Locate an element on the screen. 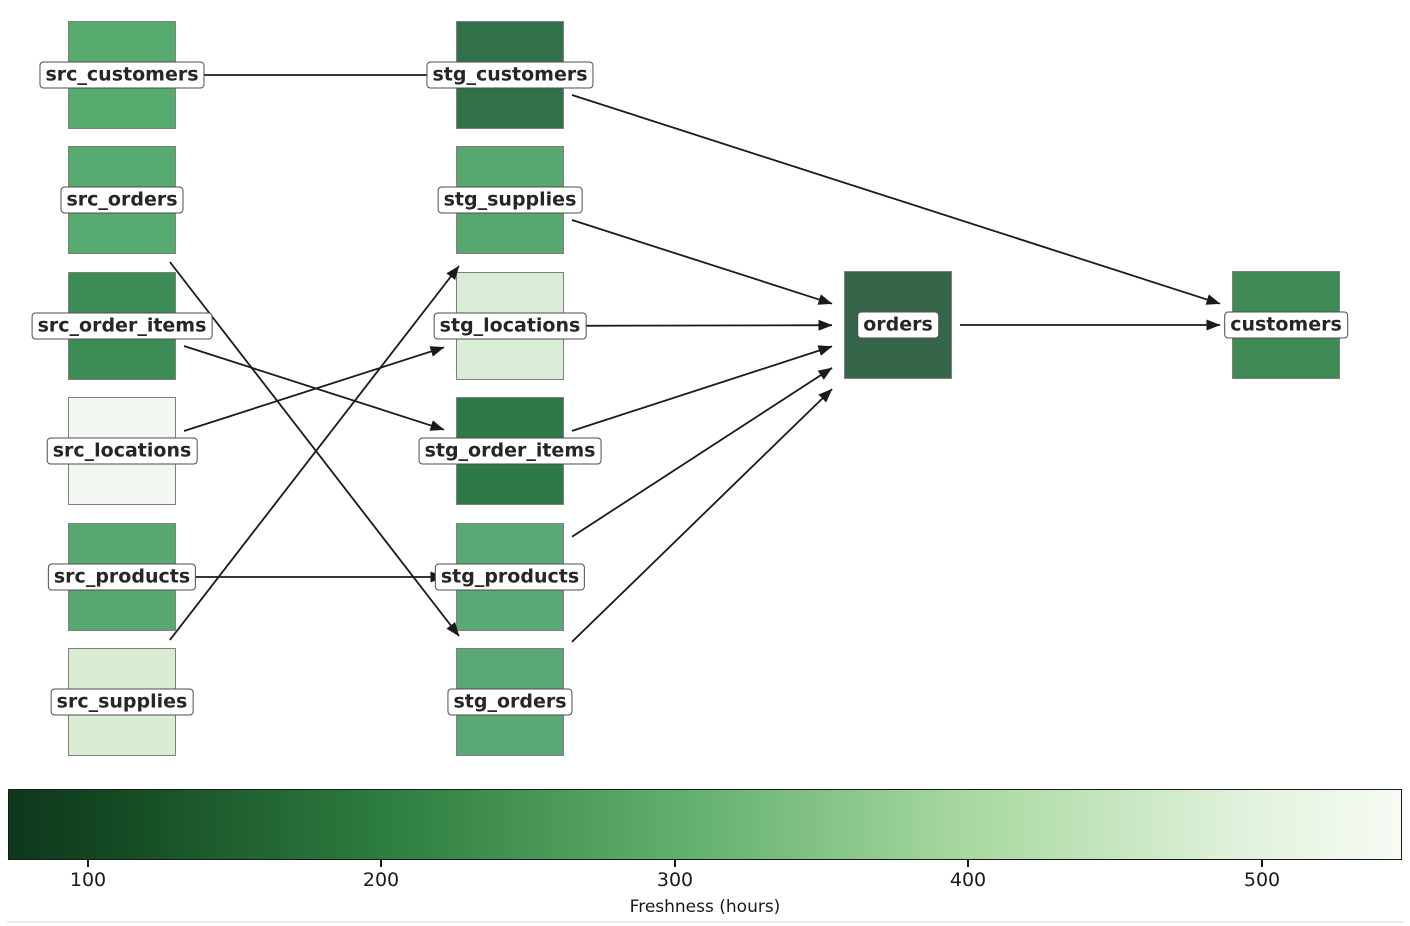 The height and width of the screenshot is (926, 1410). node-label-stg_order_items: stg_order_items is located at coordinates (510, 451).